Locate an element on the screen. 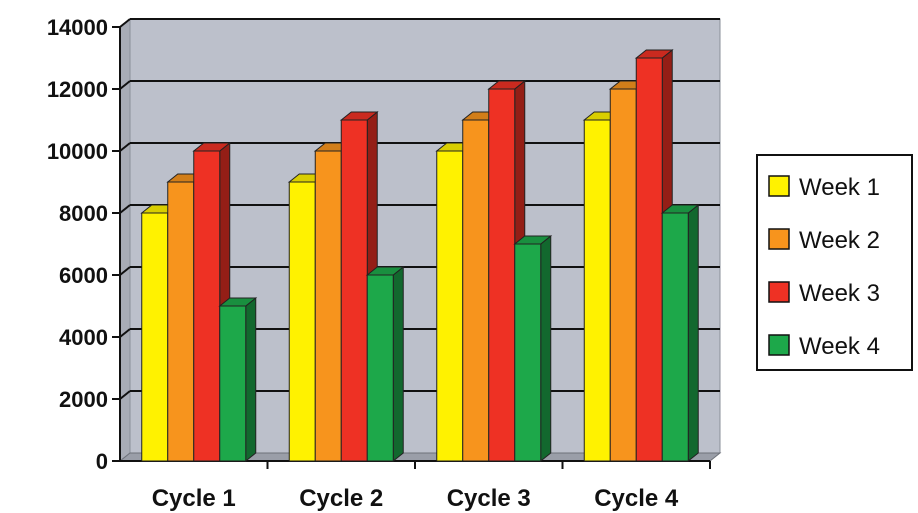  legend-label: Week 2 is located at coordinates (839, 240).